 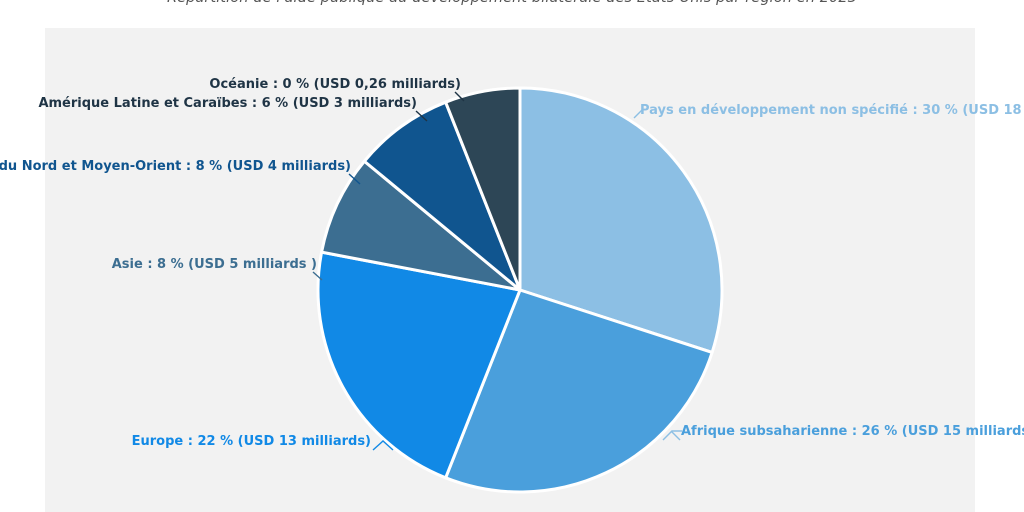 I want to click on slice-label-asie: Asie : 8 % (USD 5 milliards ), so click(x=214, y=264).